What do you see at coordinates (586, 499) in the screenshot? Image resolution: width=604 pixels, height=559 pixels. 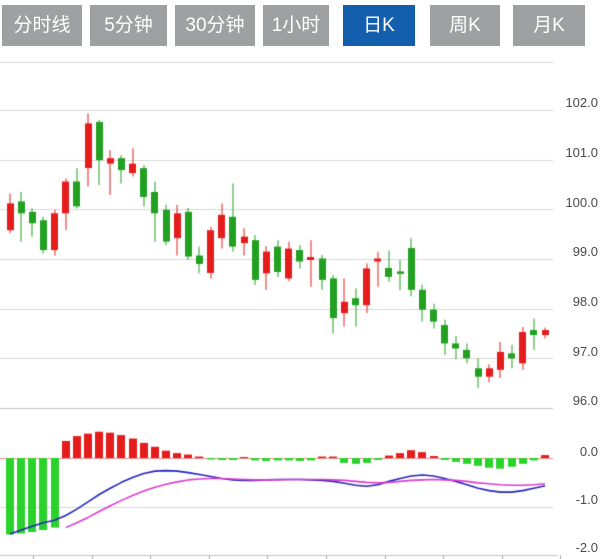 I see `macd-axis-label: -1.0` at bounding box center [586, 499].